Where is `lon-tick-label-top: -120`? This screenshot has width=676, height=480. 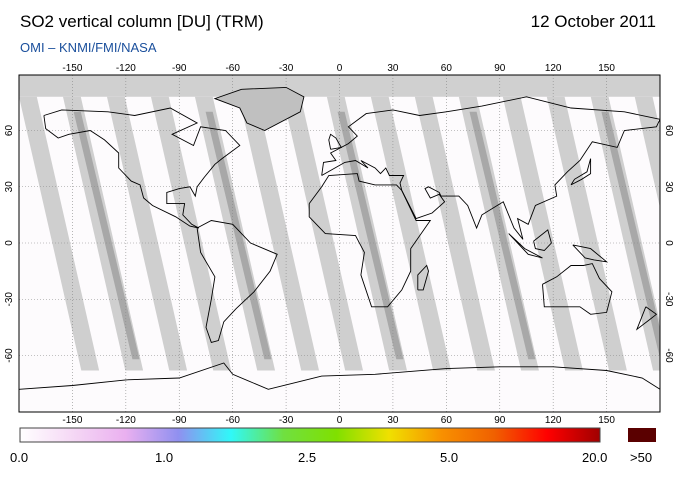
lon-tick-label-top: -120 is located at coordinates (126, 68).